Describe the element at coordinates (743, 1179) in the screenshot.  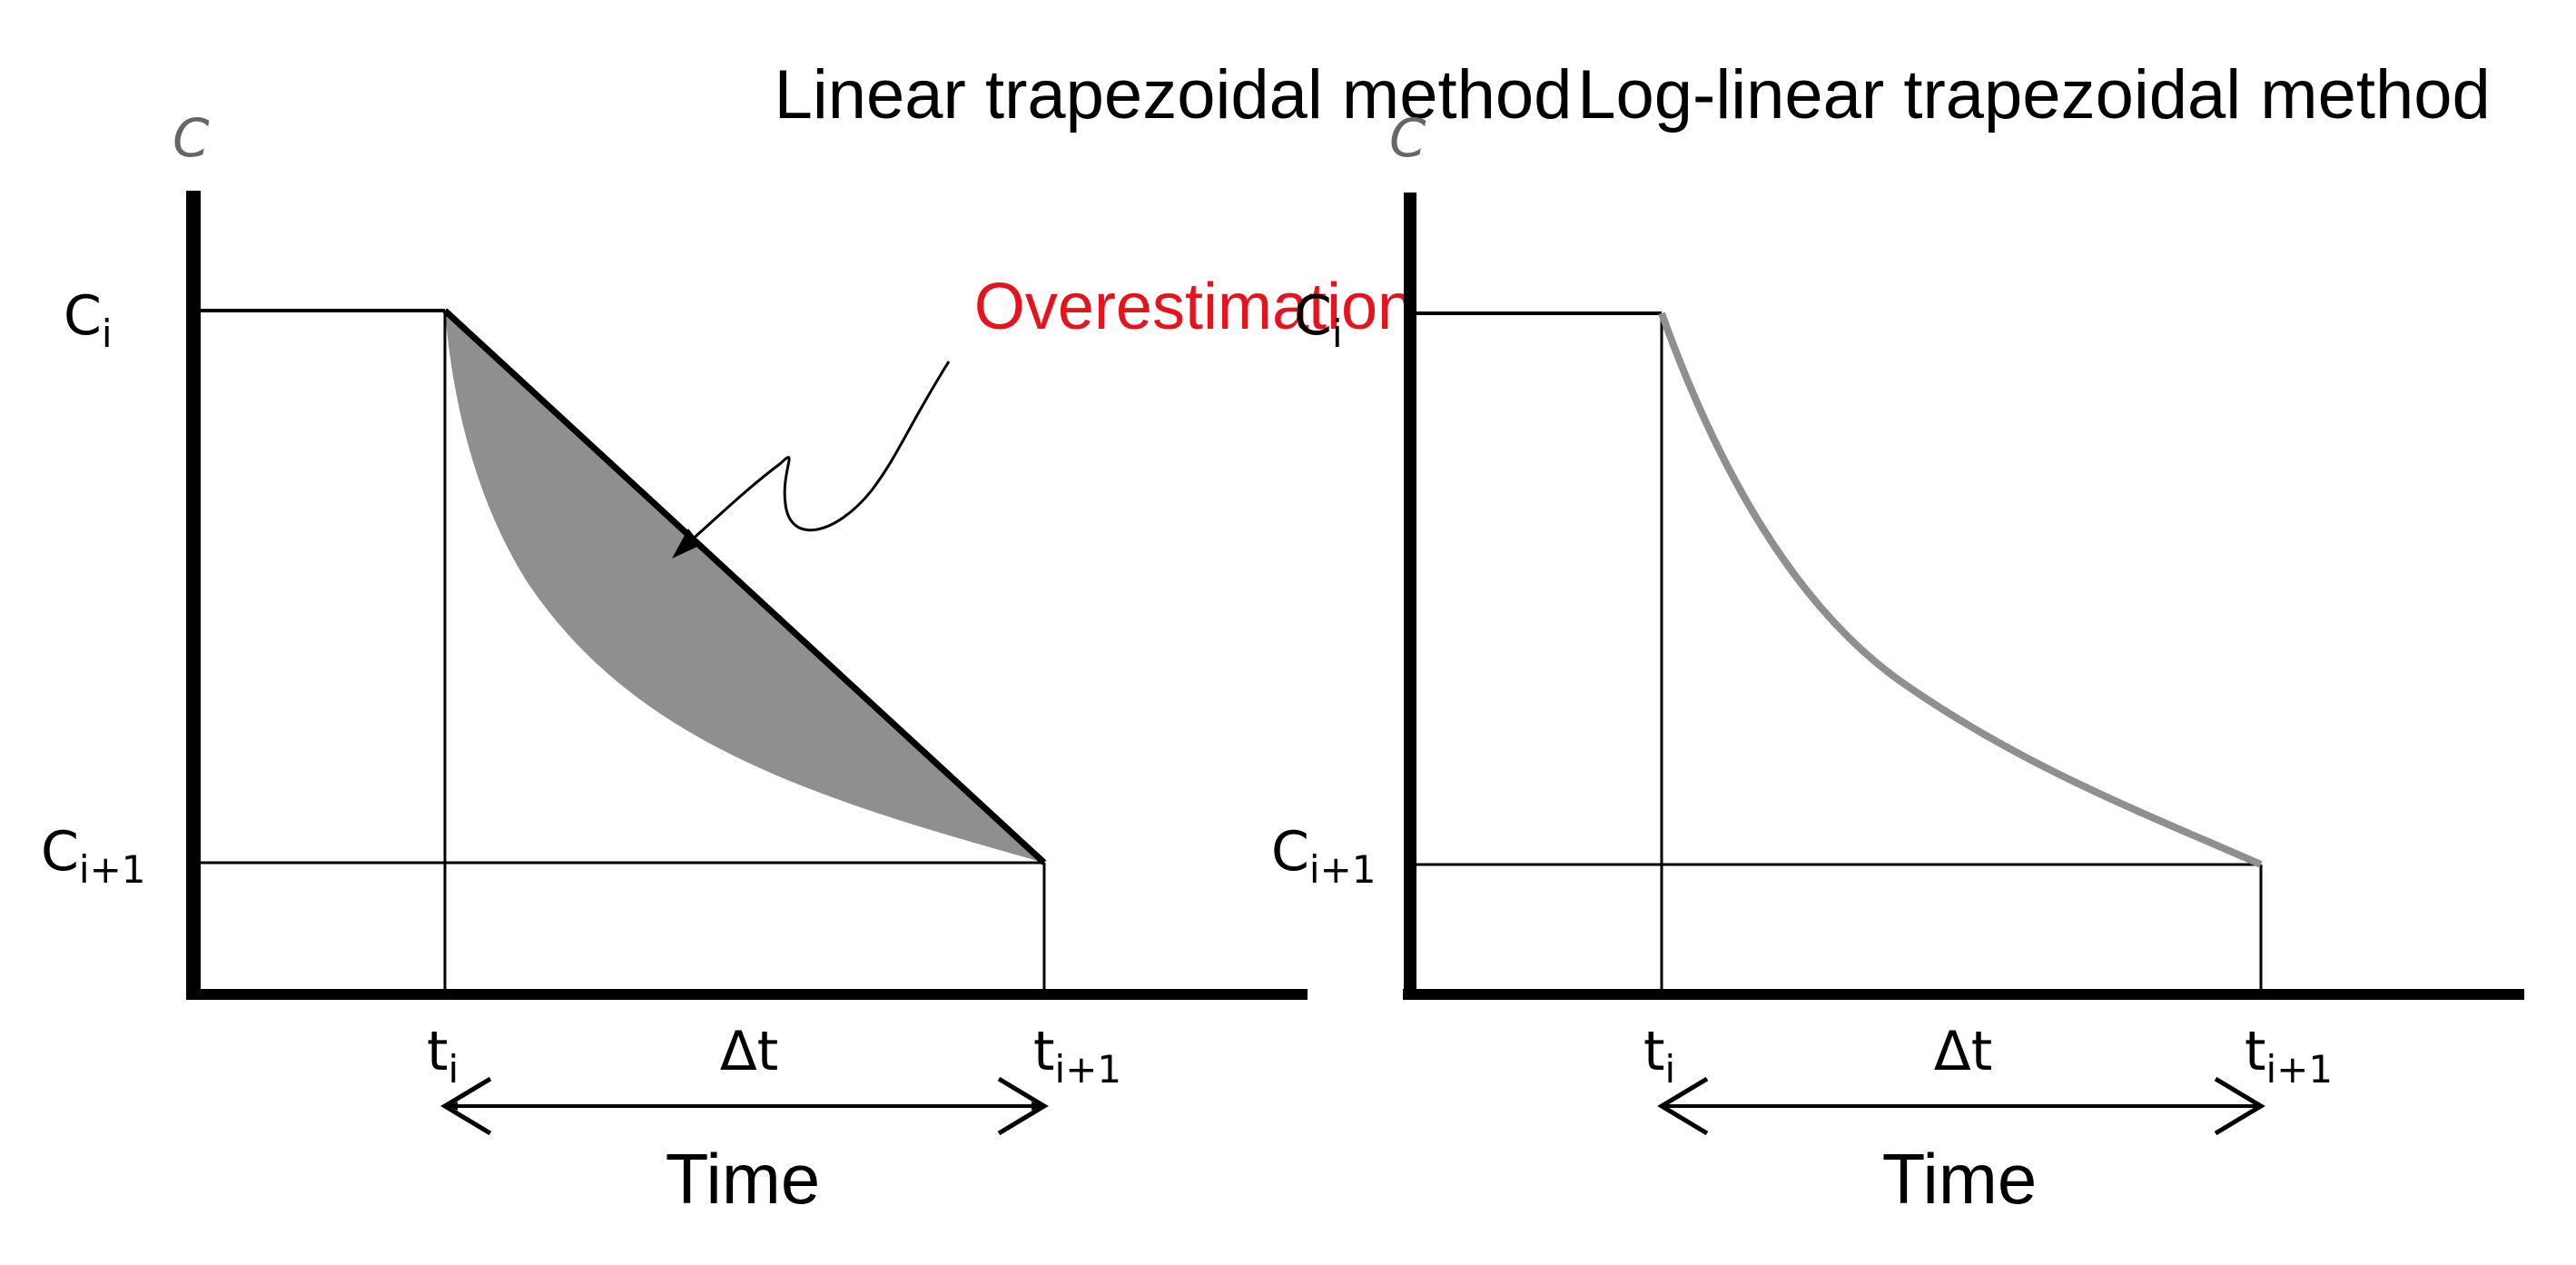
I see `linear-time-label: Time` at that location.